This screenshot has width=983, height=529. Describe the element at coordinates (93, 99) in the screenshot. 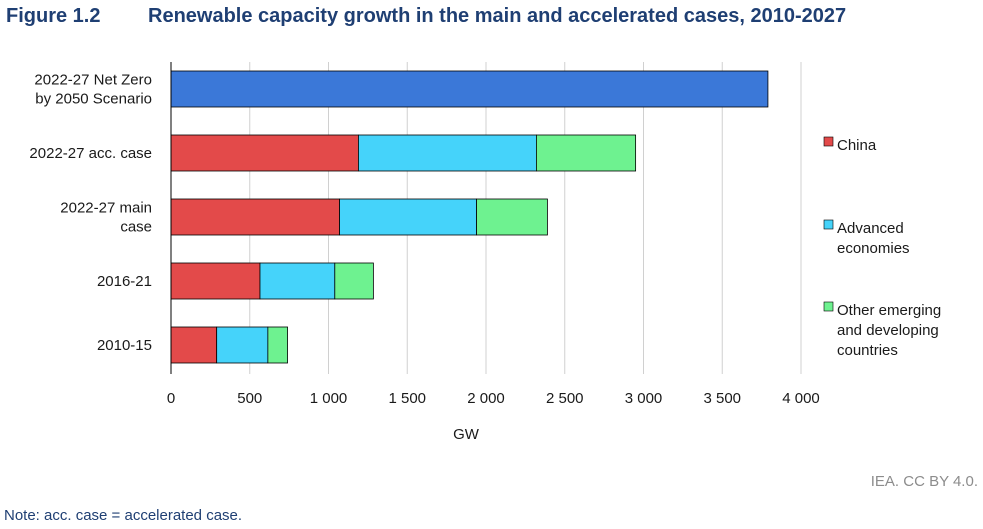

I see `category-label: by 2050 Scenario` at that location.